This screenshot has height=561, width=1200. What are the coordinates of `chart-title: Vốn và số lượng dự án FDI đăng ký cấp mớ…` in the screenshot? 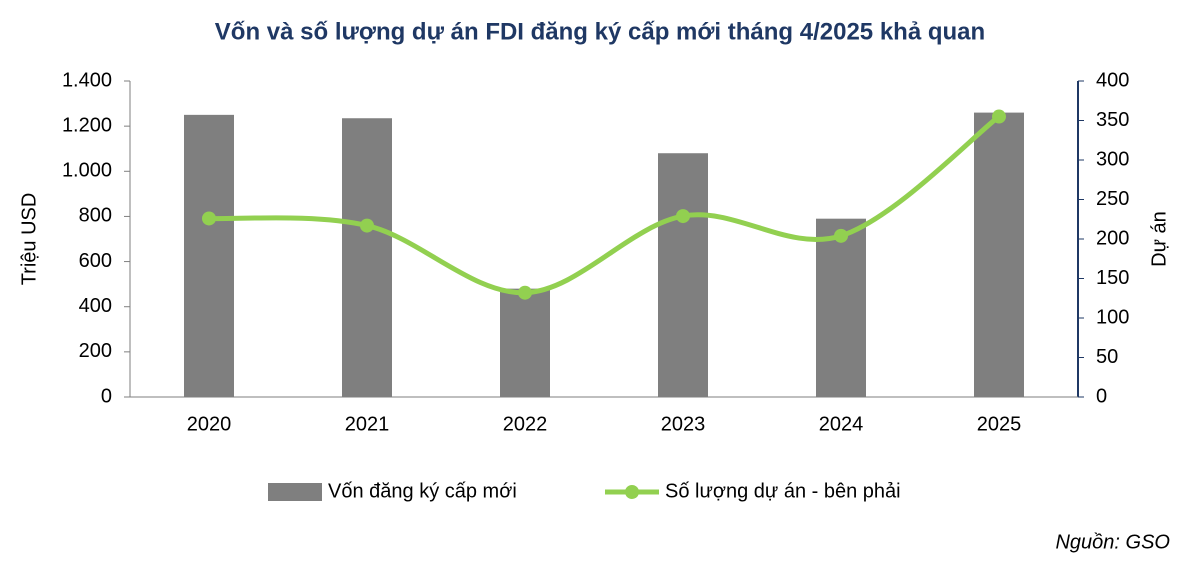 It's located at (600, 31).